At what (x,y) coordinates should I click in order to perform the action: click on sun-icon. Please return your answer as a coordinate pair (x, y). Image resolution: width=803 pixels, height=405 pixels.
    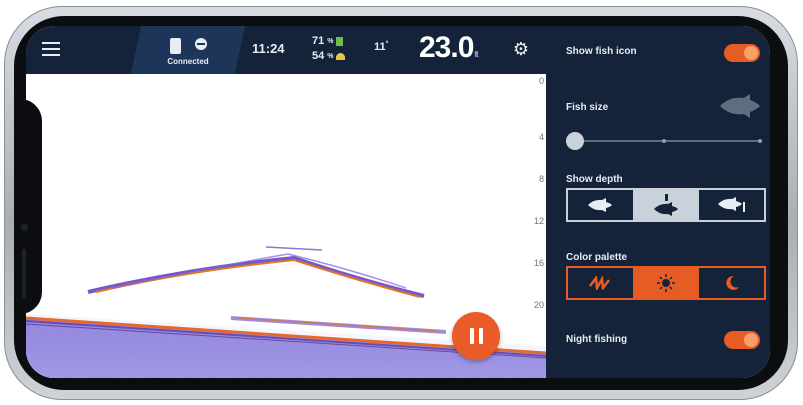
    Looking at the image, I should click on (666, 283).